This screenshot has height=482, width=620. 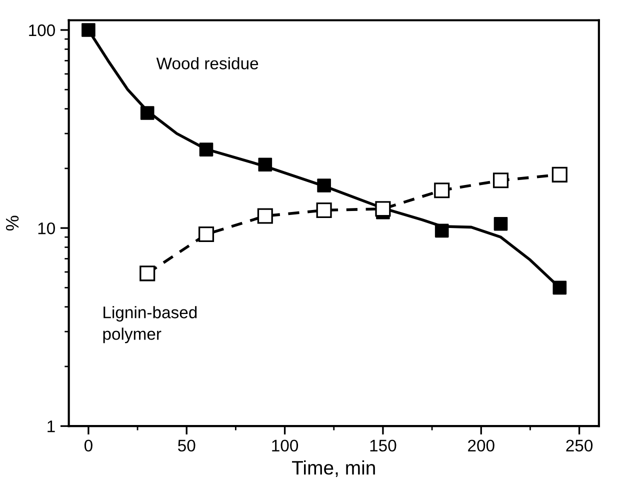 I want to click on y-tick-label: 100, so click(x=42, y=30).